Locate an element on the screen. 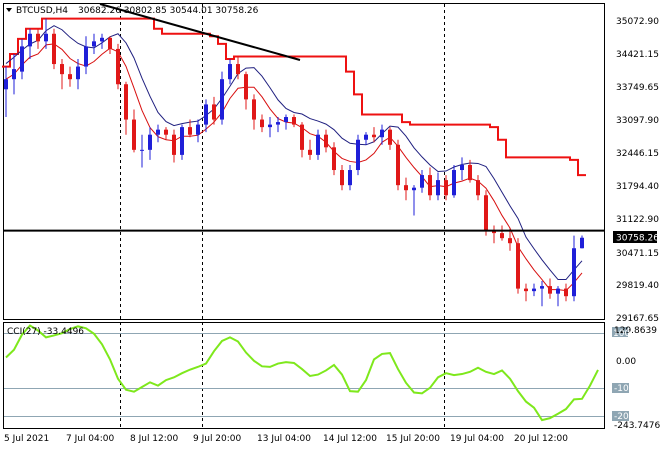 The image size is (660, 450). time-tick: 13 Jul 04:00 is located at coordinates (284, 439).